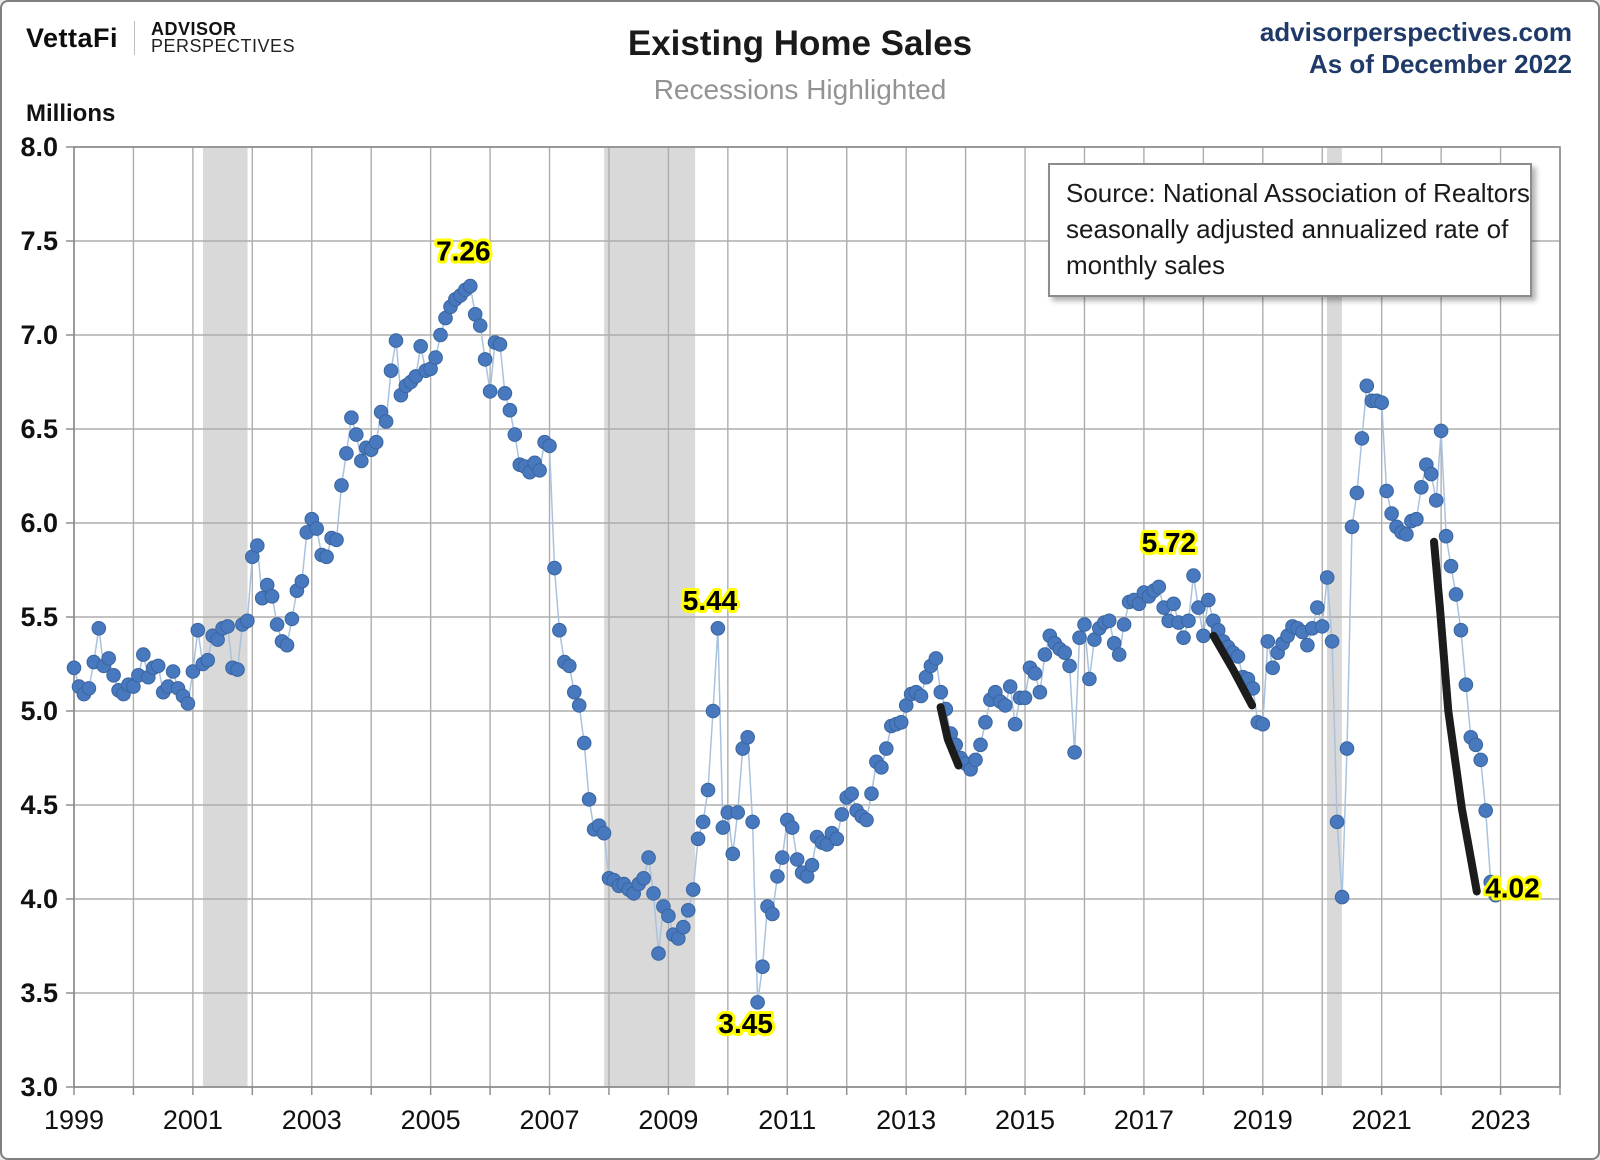  Describe the element at coordinates (906, 1120) in the screenshot. I see `x-axis-label: 2013` at that location.